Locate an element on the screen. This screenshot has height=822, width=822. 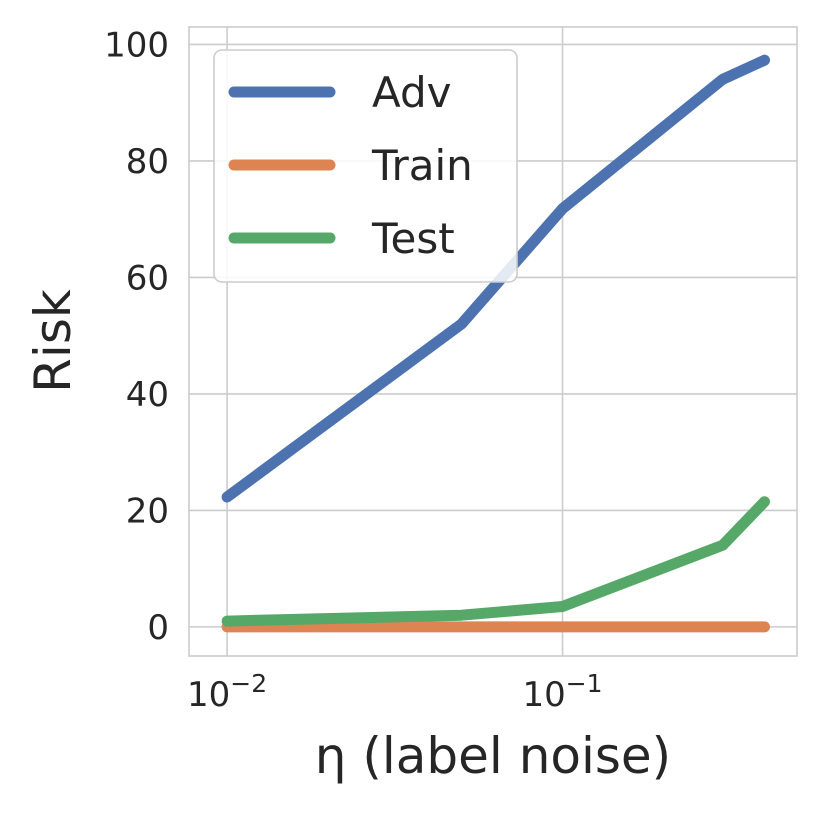
y-axis-label: Risk is located at coordinates (53, 341).